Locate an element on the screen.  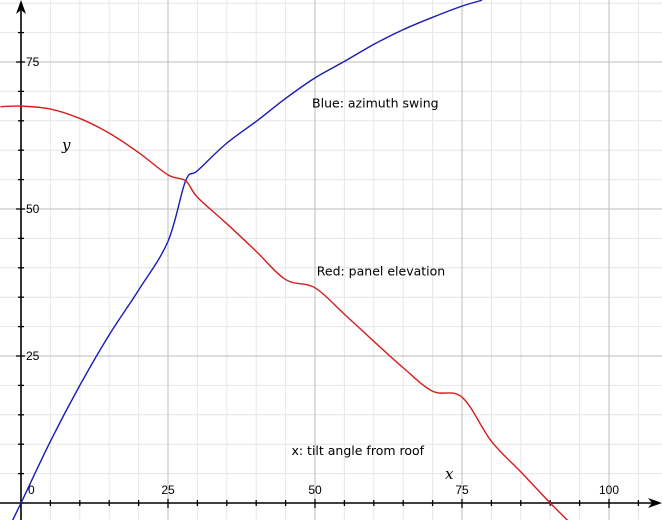
x-tick-label: 25 is located at coordinates (168, 490).